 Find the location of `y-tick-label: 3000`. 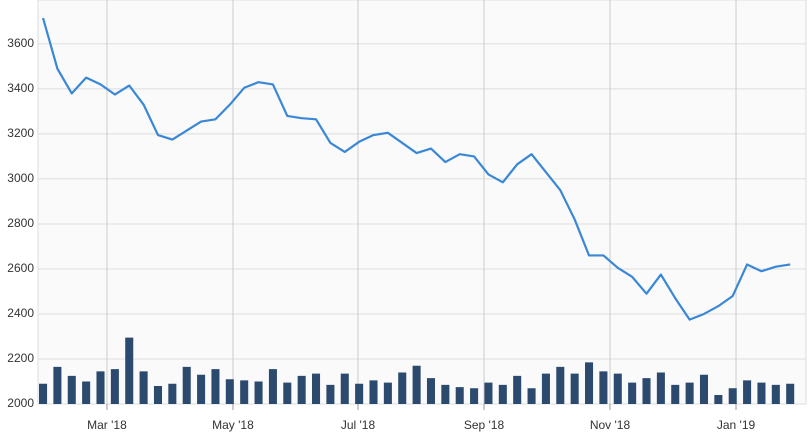

y-tick-label: 3000 is located at coordinates (20, 178).